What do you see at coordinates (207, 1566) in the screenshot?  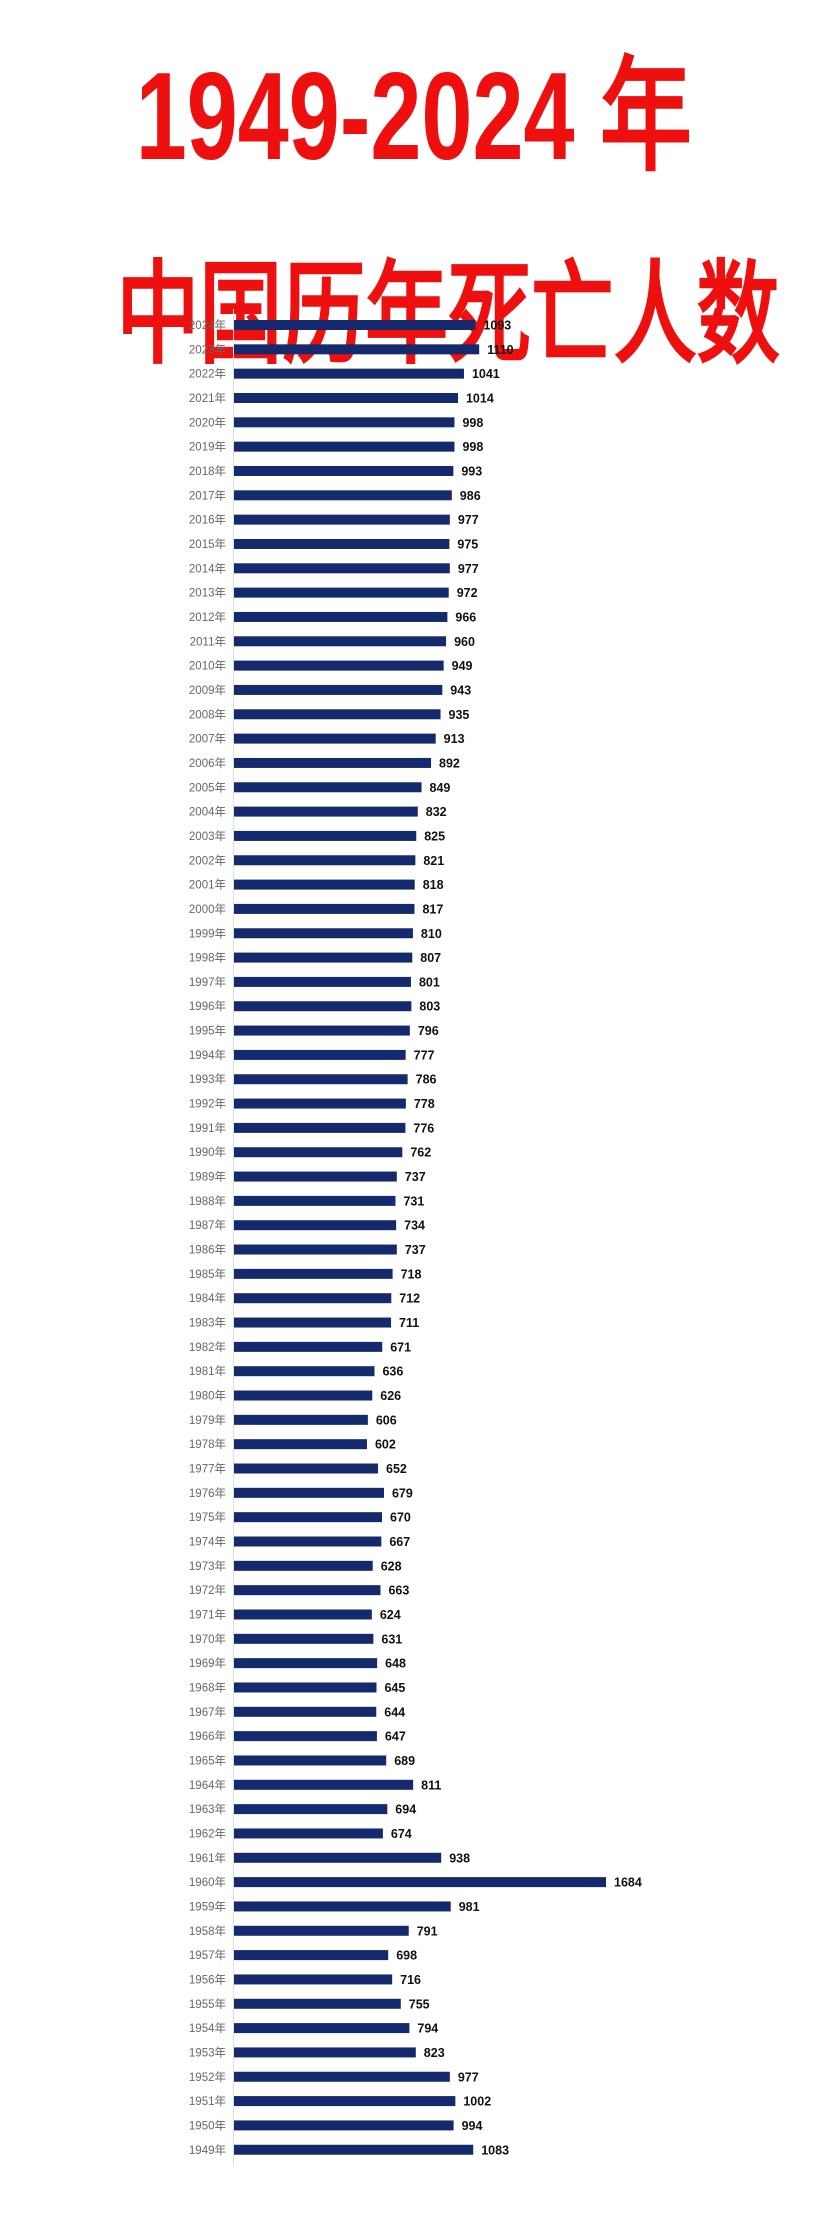 I see `y-tick-label: 1973年` at bounding box center [207, 1566].